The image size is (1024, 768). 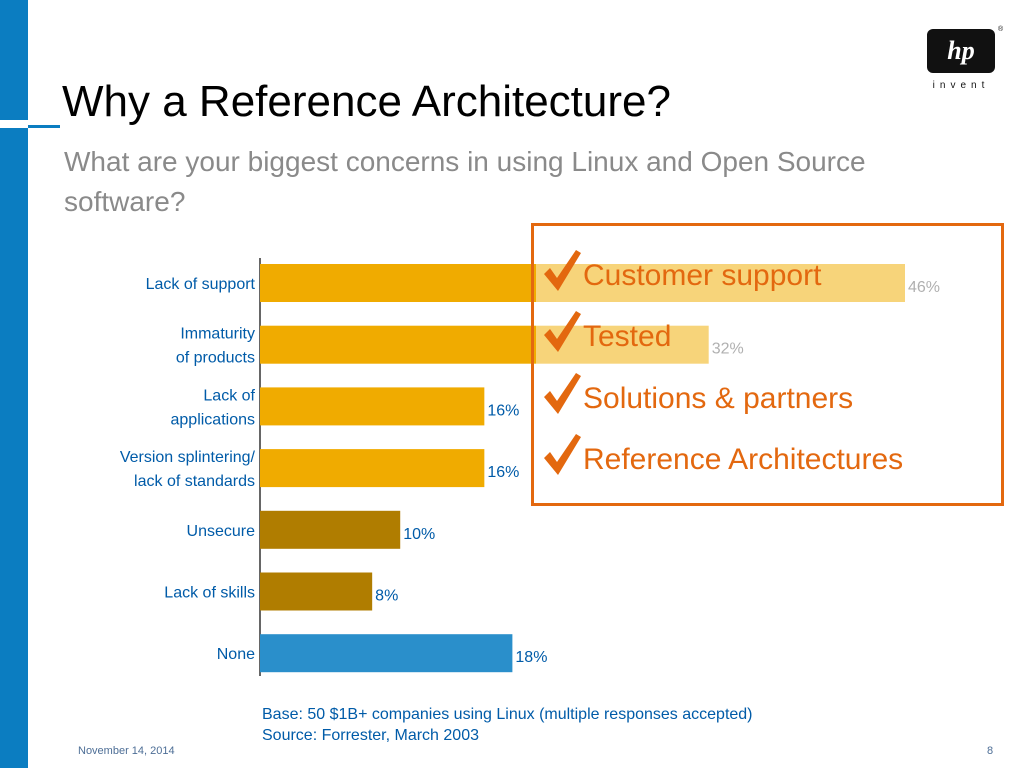 What do you see at coordinates (213, 419) in the screenshot?
I see `category-label-2-line-1: applications` at bounding box center [213, 419].